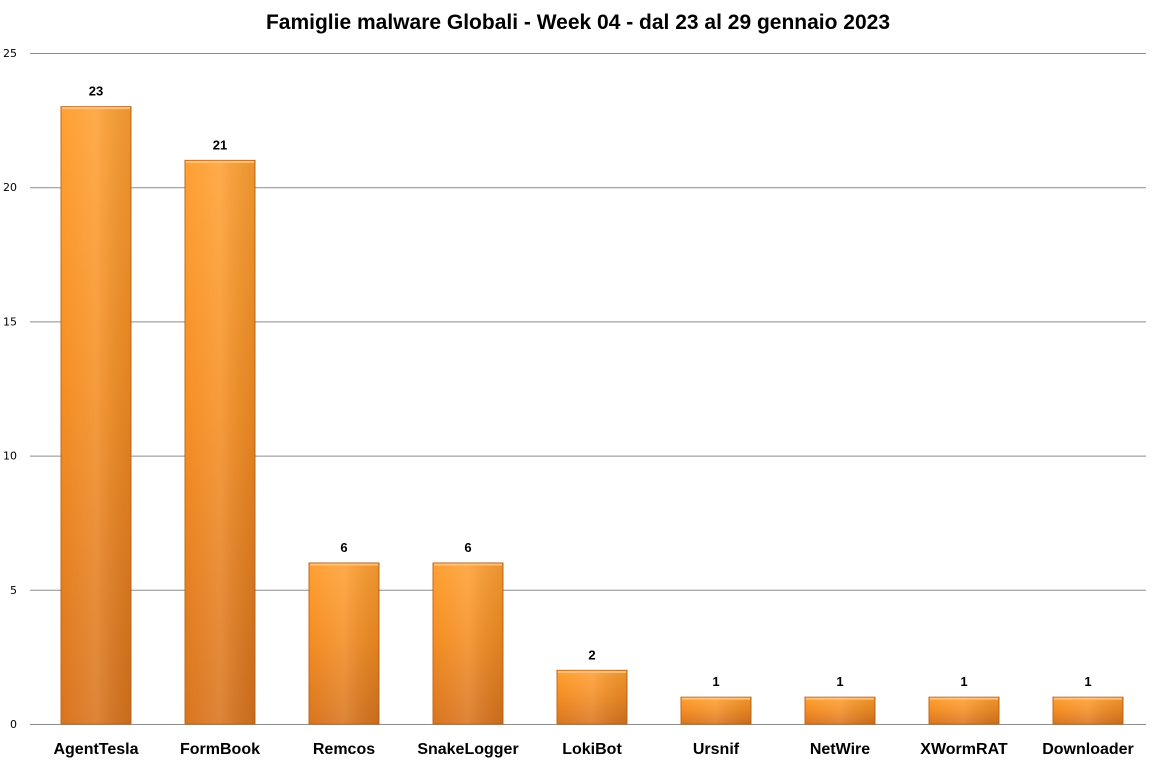 This screenshot has height=763, width=1156. What do you see at coordinates (10, 389) in the screenshot?
I see `y-axis-ticks: 0 5 10 15 20 25` at bounding box center [10, 389].